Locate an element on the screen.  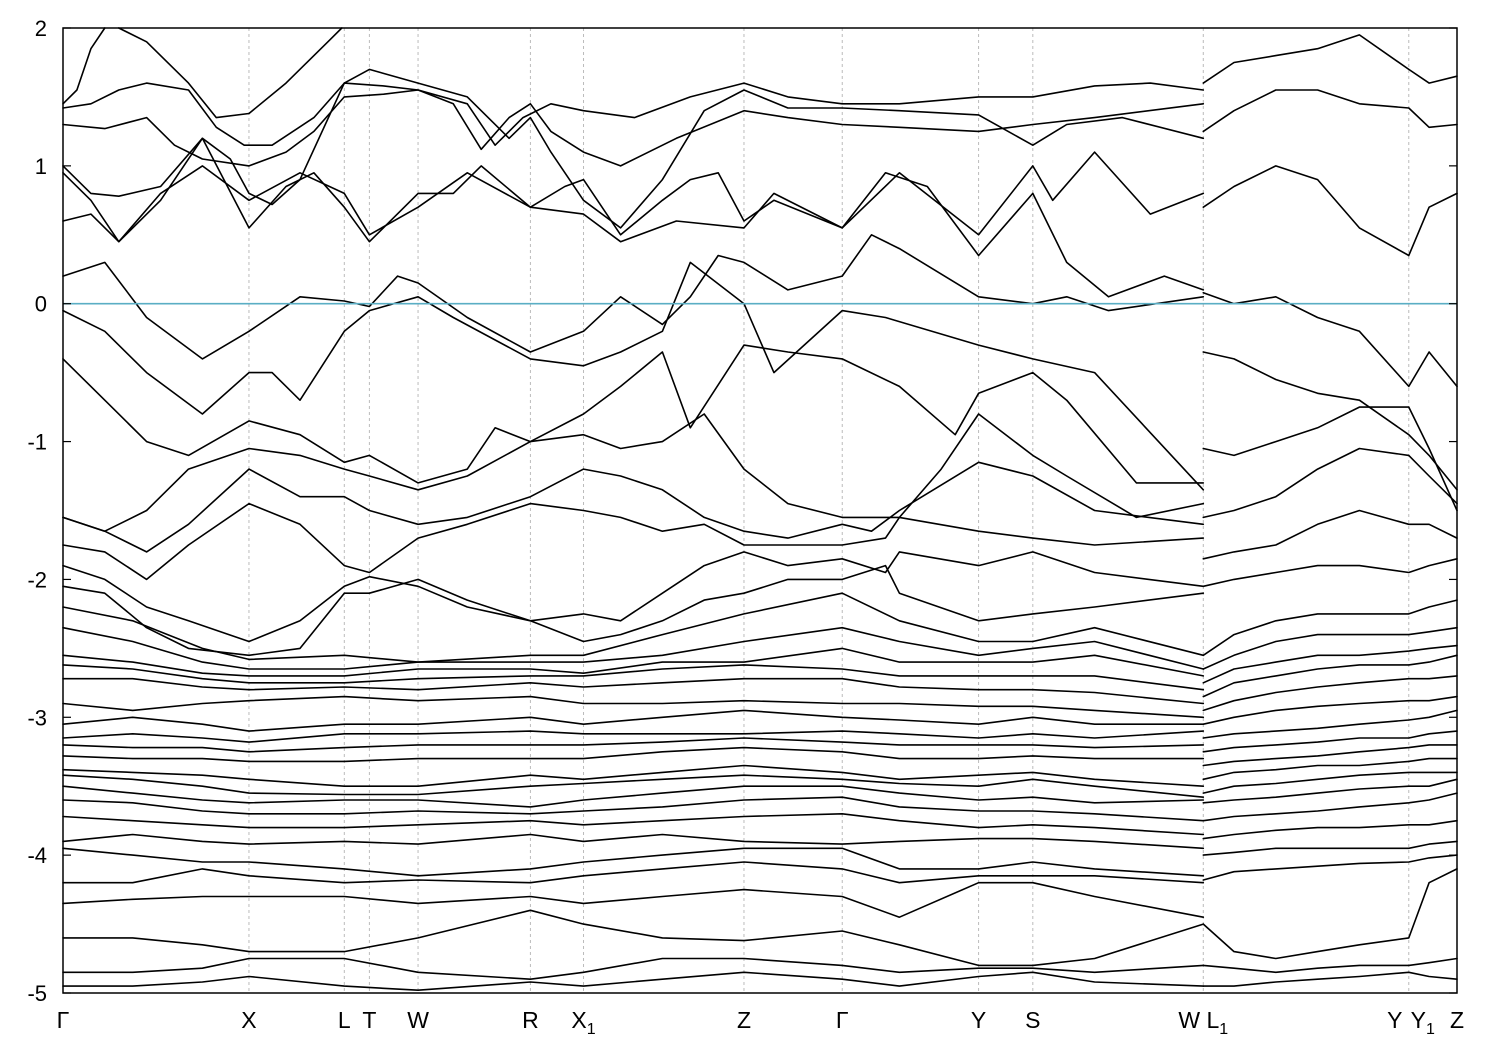
kpoint-label-4: W is located at coordinates (418, 1020).